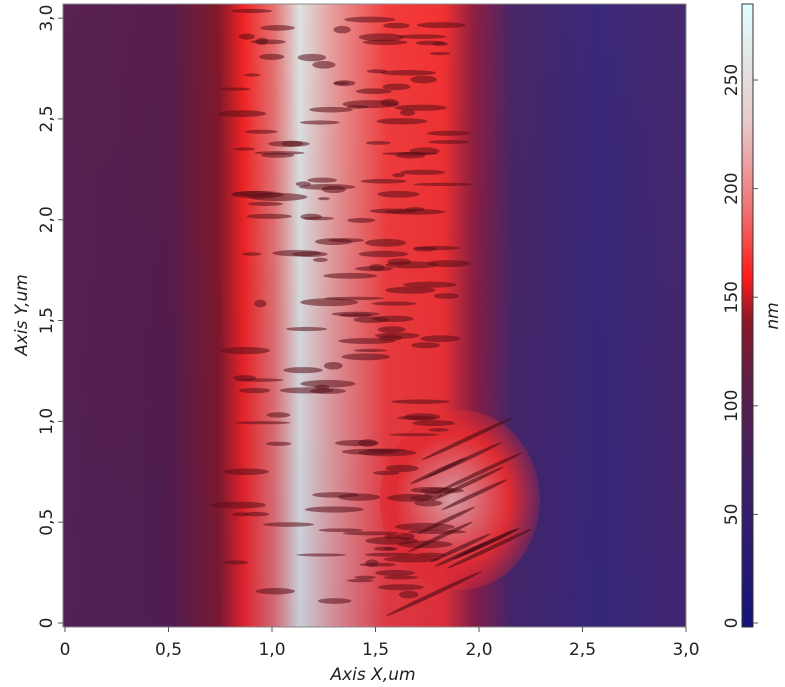 The image size is (785, 687). I want to click on y-tick-label: 1,5, so click(47, 320).